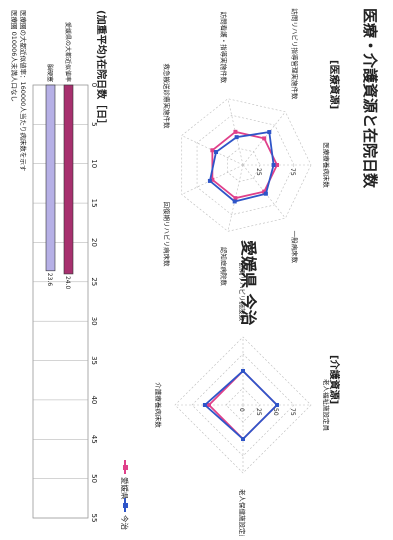 The height and width of the screenshot is (540, 393). What do you see at coordinates (334, 379) in the screenshot?
I see `care-radar-title: [介護資源]` at bounding box center [334, 379].